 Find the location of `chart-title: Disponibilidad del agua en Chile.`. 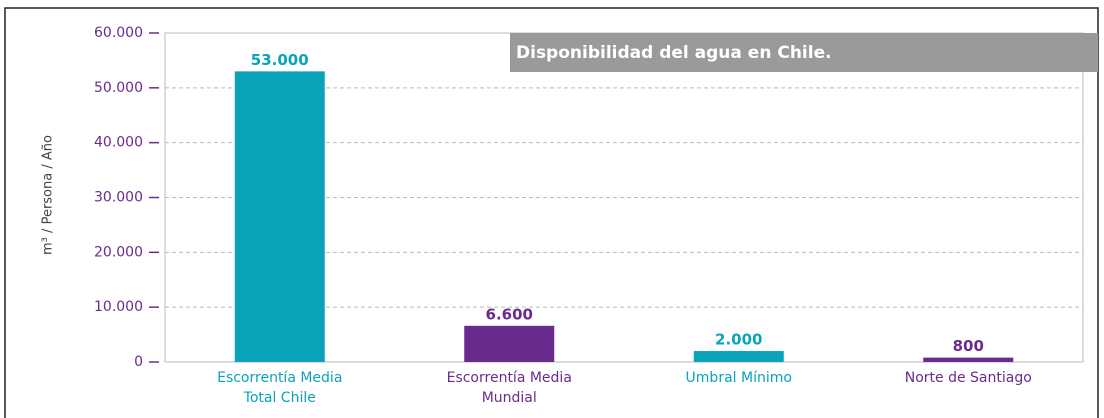

chart-title: Disponibilidad del agua en Chile. is located at coordinates (674, 53).